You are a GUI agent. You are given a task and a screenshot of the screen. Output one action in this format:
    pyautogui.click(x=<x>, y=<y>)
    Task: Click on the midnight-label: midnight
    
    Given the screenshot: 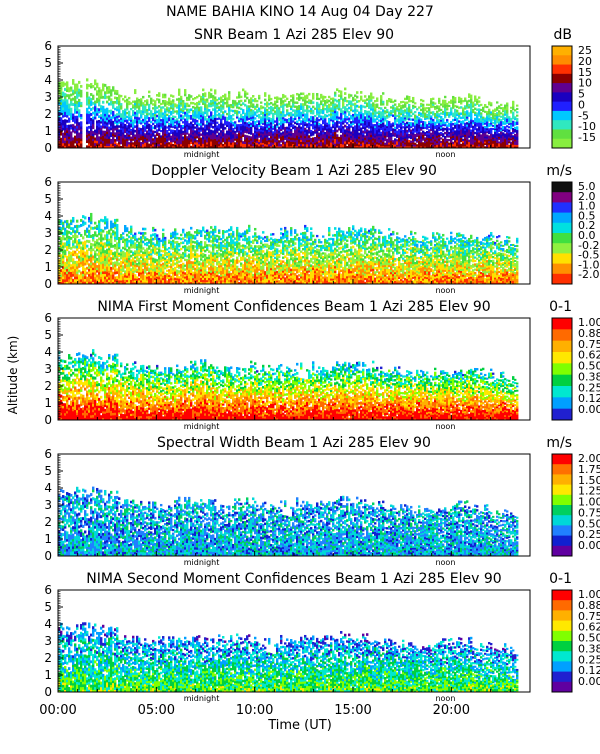 What is the action you would take?
    pyautogui.click(x=202, y=154)
    